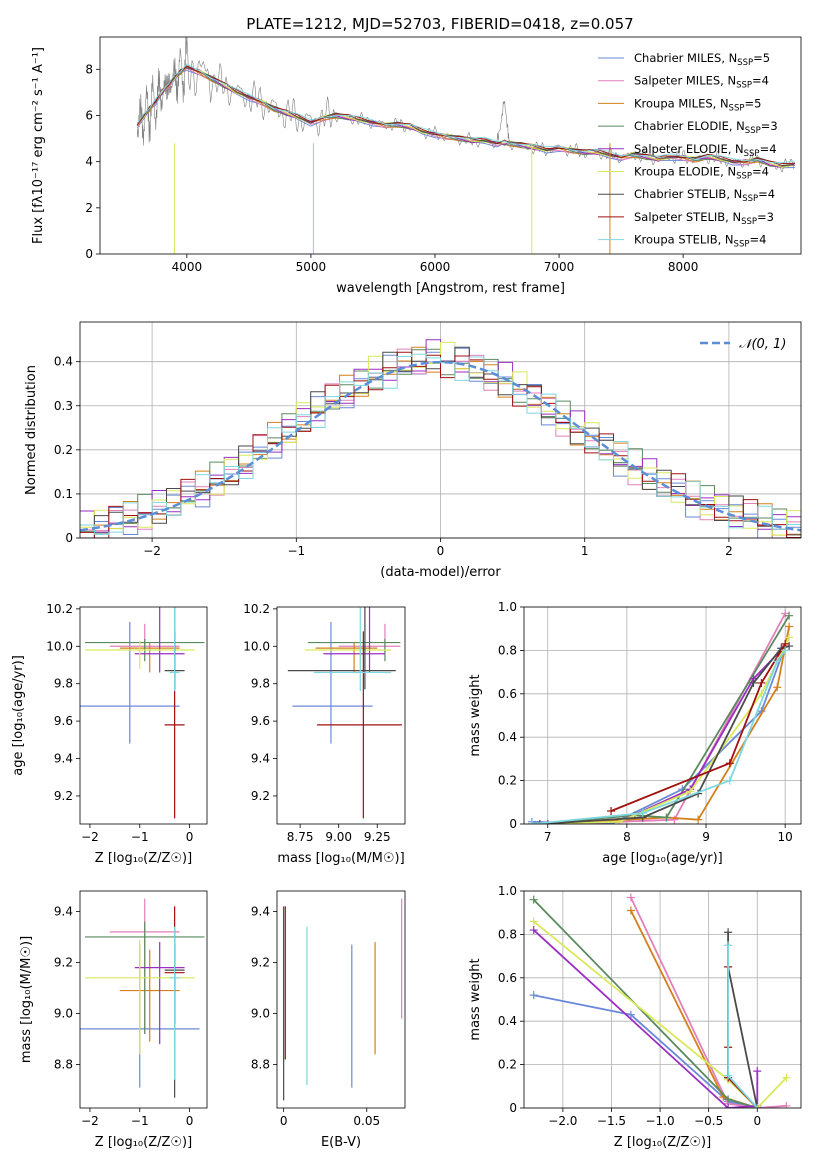 The image size is (819, 1170). I want to click on residuals-plot, so click(440, 438).